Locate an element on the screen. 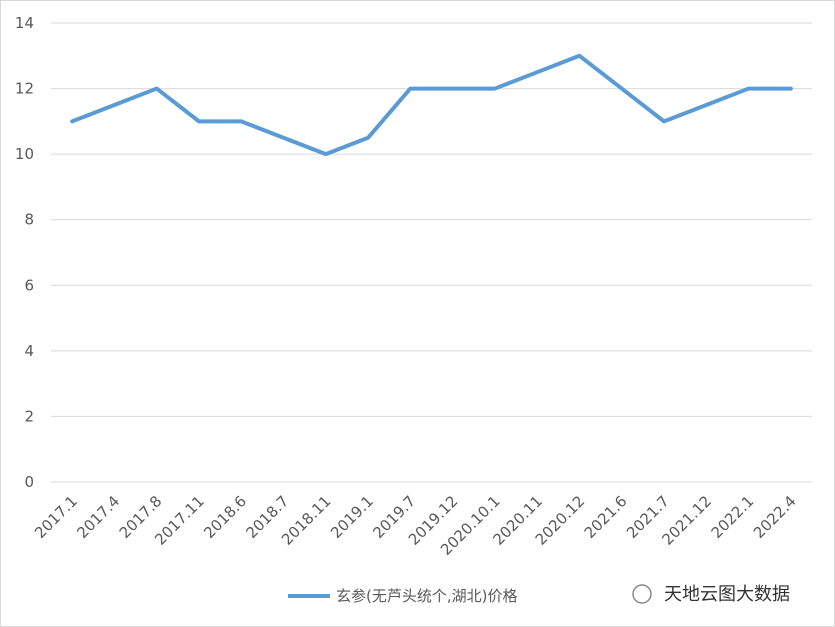 The image size is (835, 627). y-tick-label: 14 is located at coordinates (24, 23).